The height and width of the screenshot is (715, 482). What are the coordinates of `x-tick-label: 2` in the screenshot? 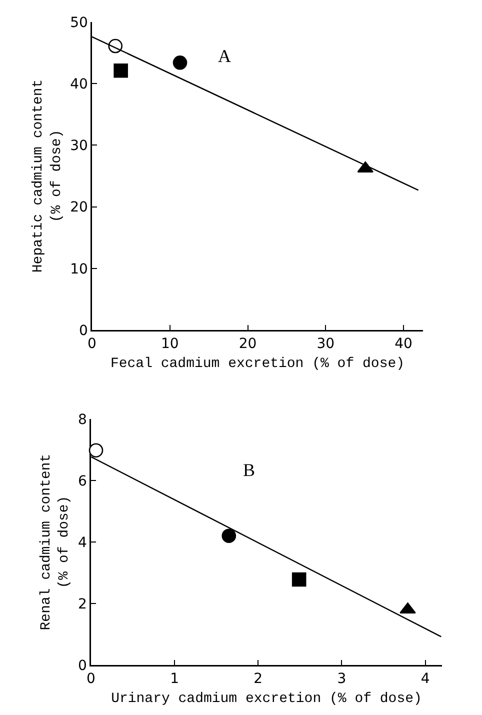 It's located at (258, 679).